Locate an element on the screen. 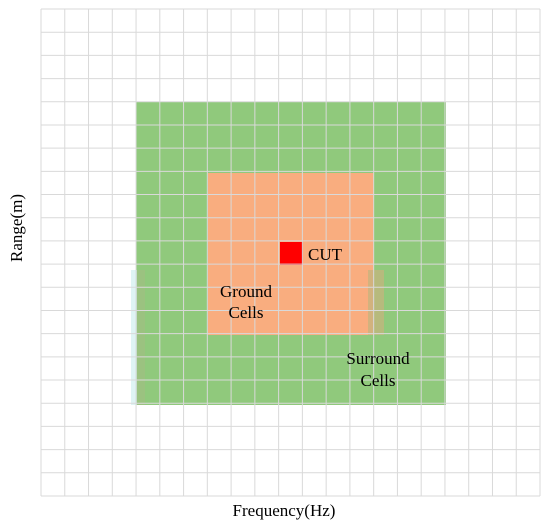  ground-edge-tint is located at coordinates (376, 302).